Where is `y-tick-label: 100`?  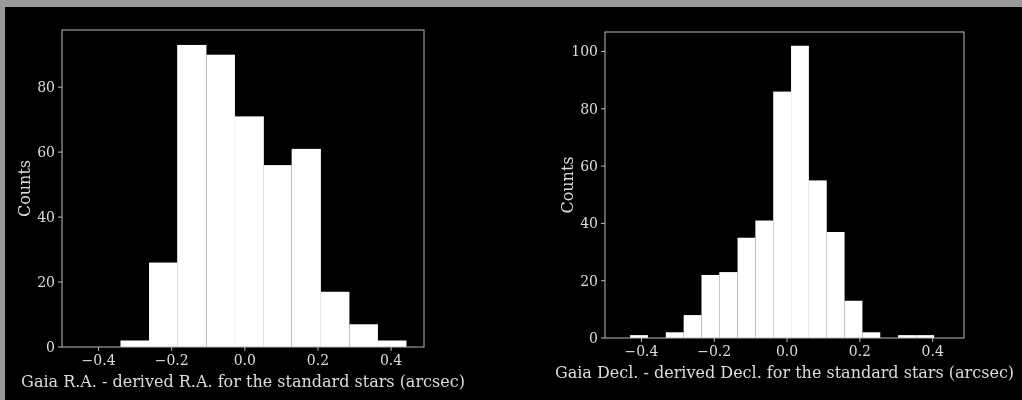
y-tick-label: 100 is located at coordinates (584, 51).